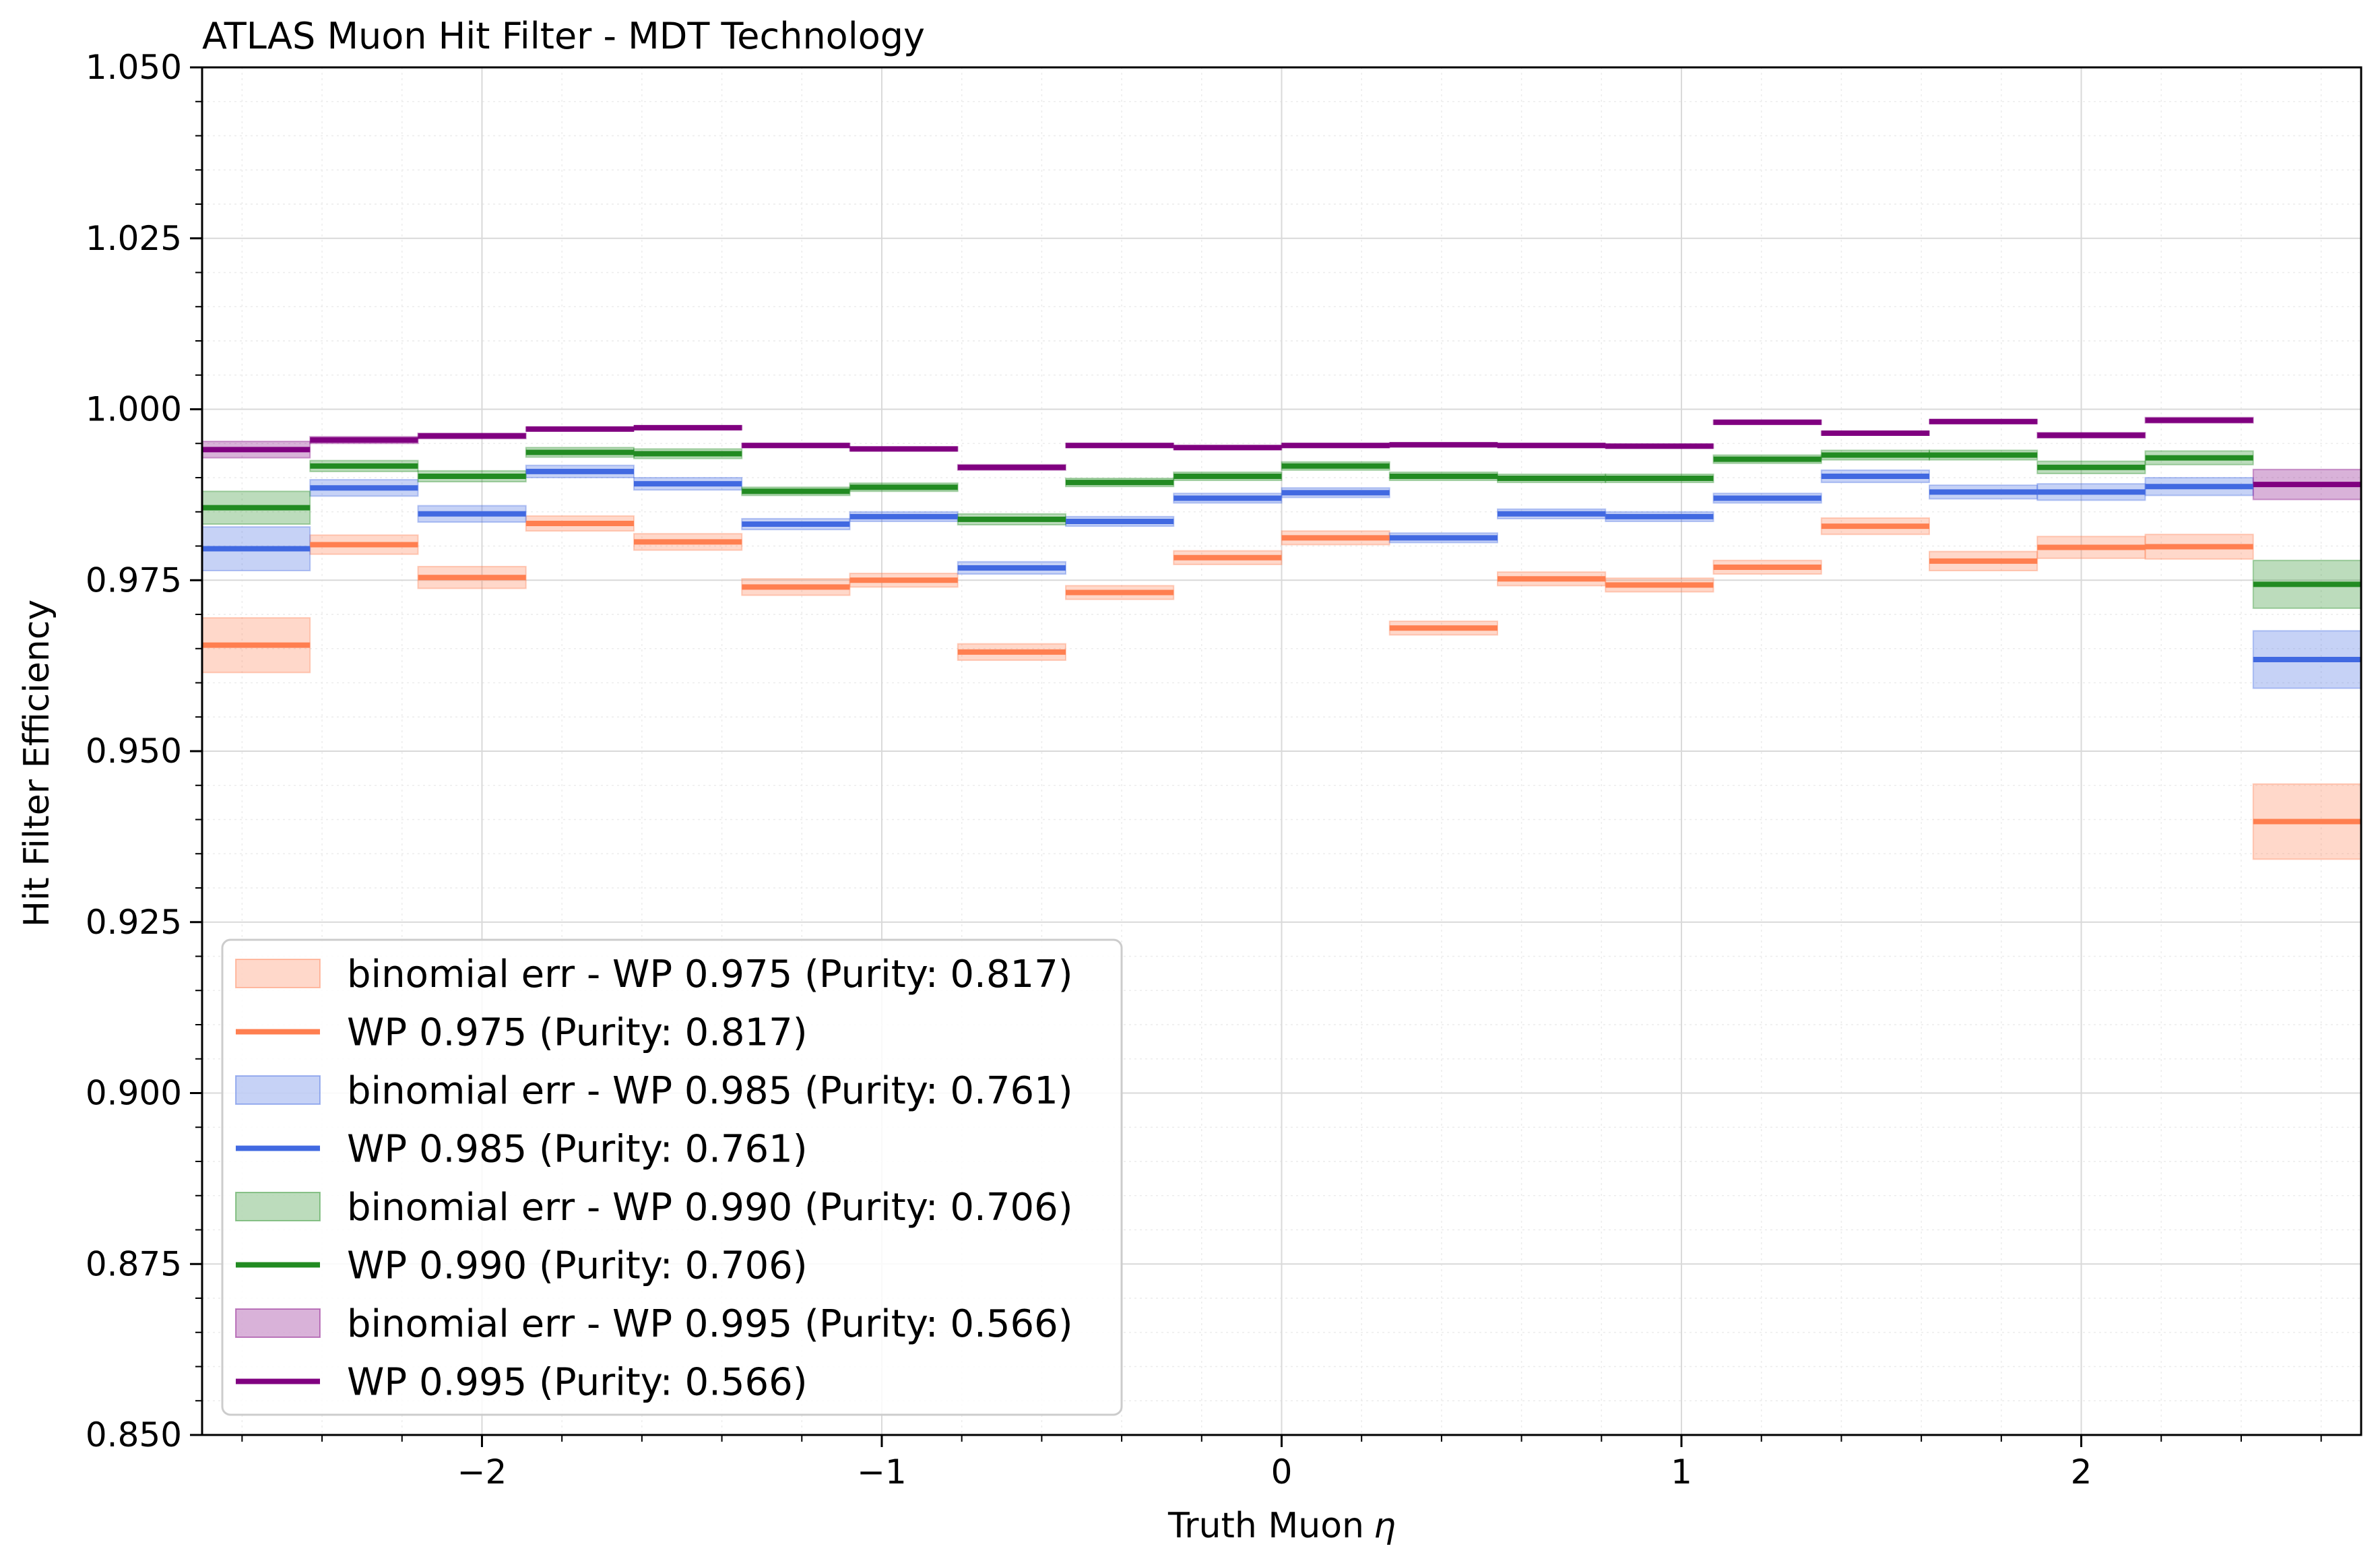 This screenshot has width=2380, height=1567. Describe the element at coordinates (710, 1324) in the screenshot. I see `legend-band-label-4: binomial err - WP 0.995 (Purity: 0.566)` at that location.